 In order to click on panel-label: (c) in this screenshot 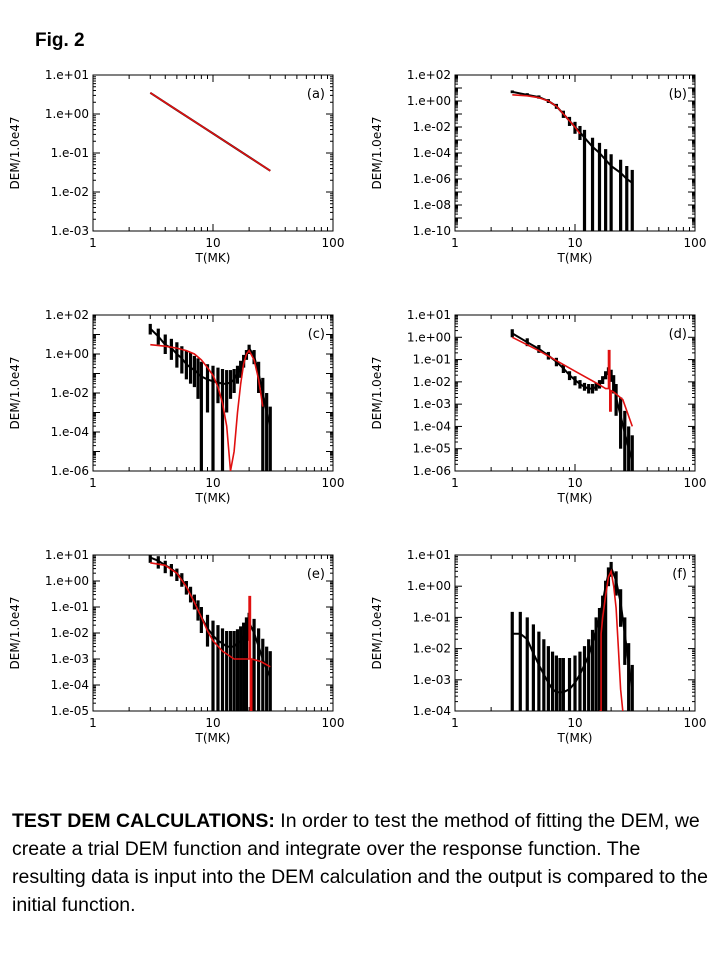, I will do `click(316, 334)`.